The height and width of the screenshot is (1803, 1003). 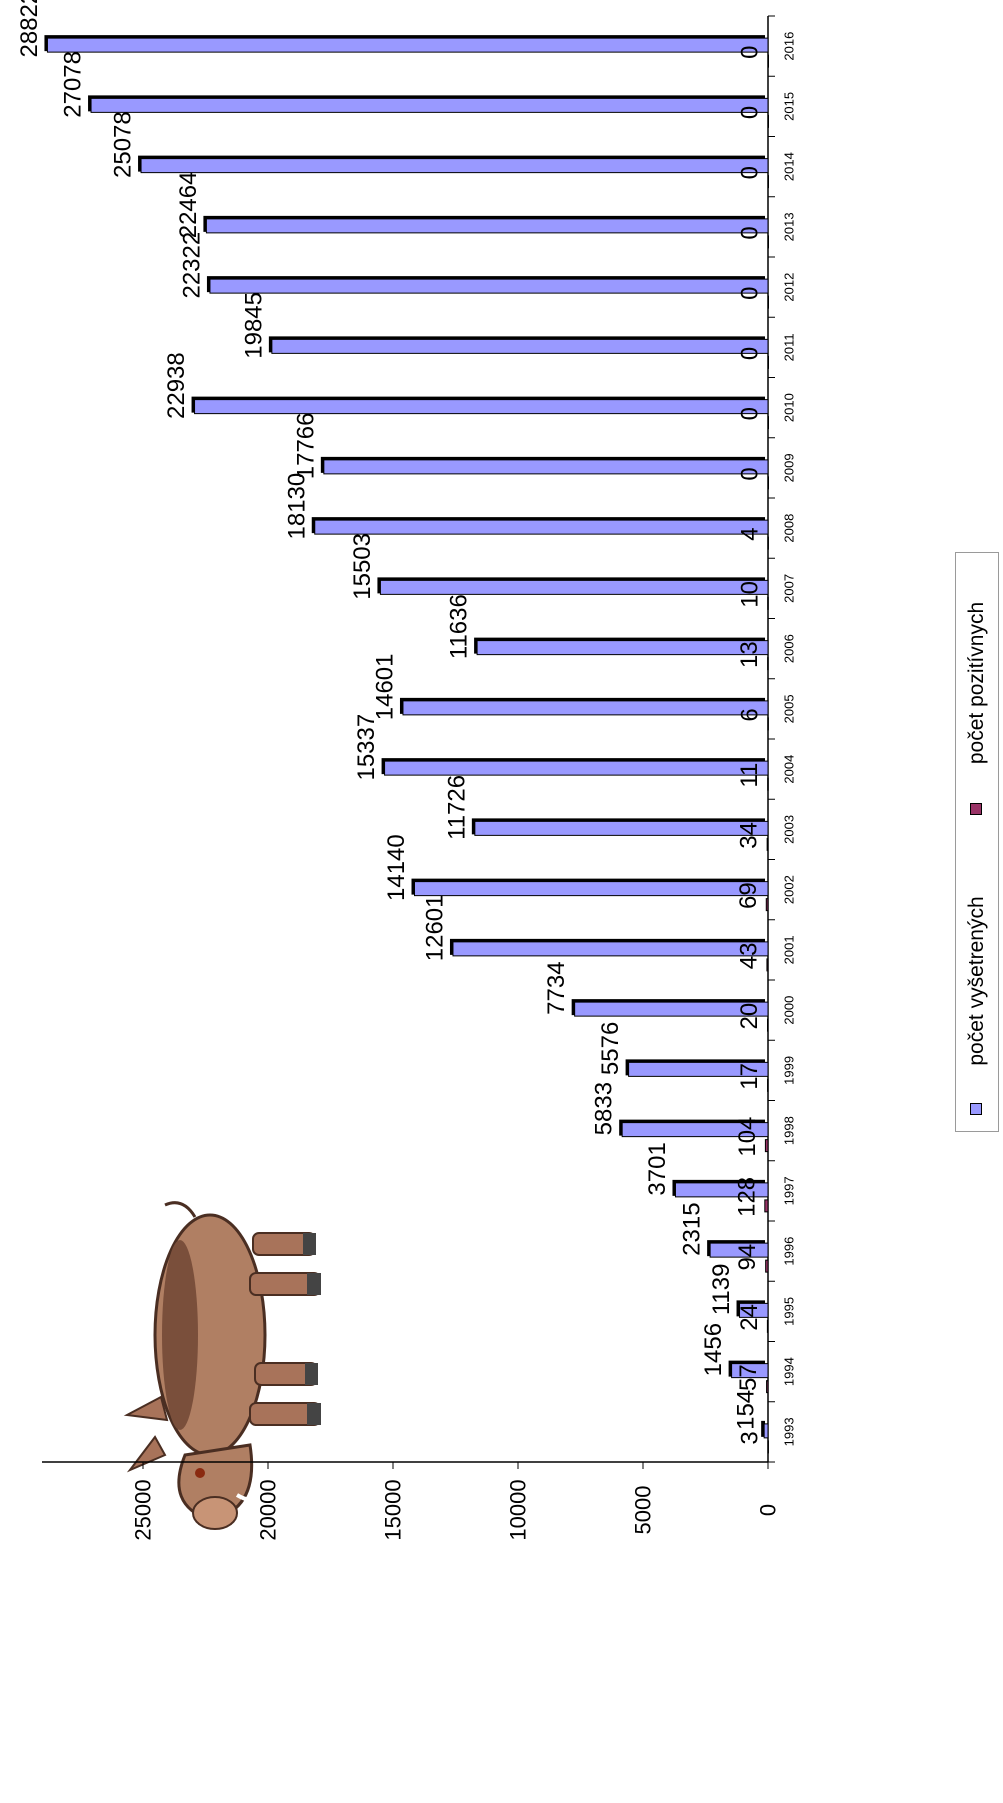 I want to click on value-tick-label: 5000, so click(x=643, y=1510).